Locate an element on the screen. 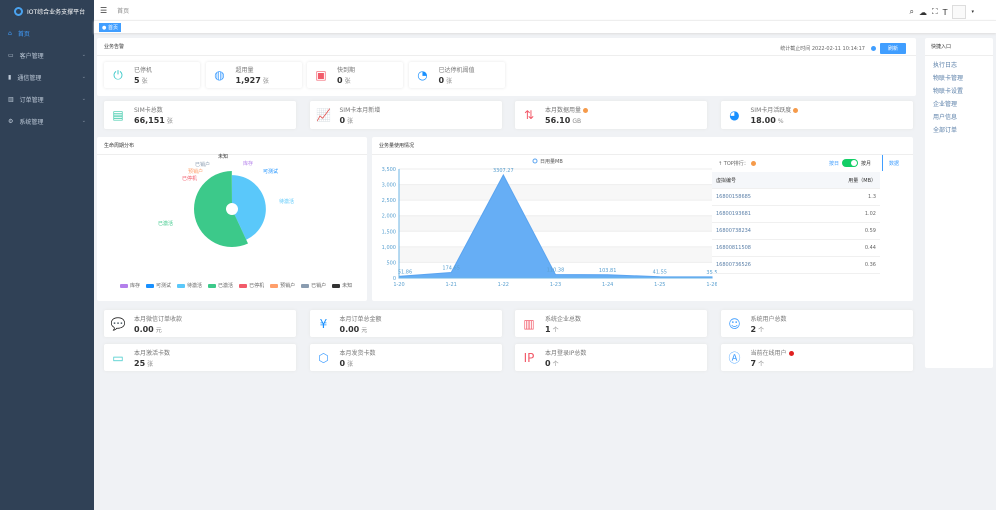 The width and height of the screenshot is (996, 510). tag-home: ● 首页 is located at coordinates (110, 27).